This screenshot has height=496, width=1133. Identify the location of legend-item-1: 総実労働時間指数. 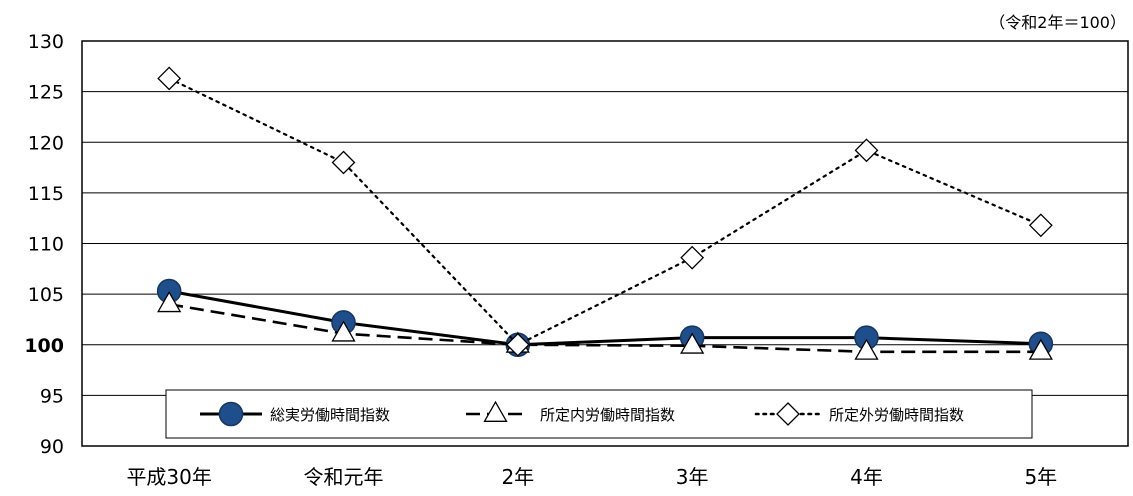
(295, 414).